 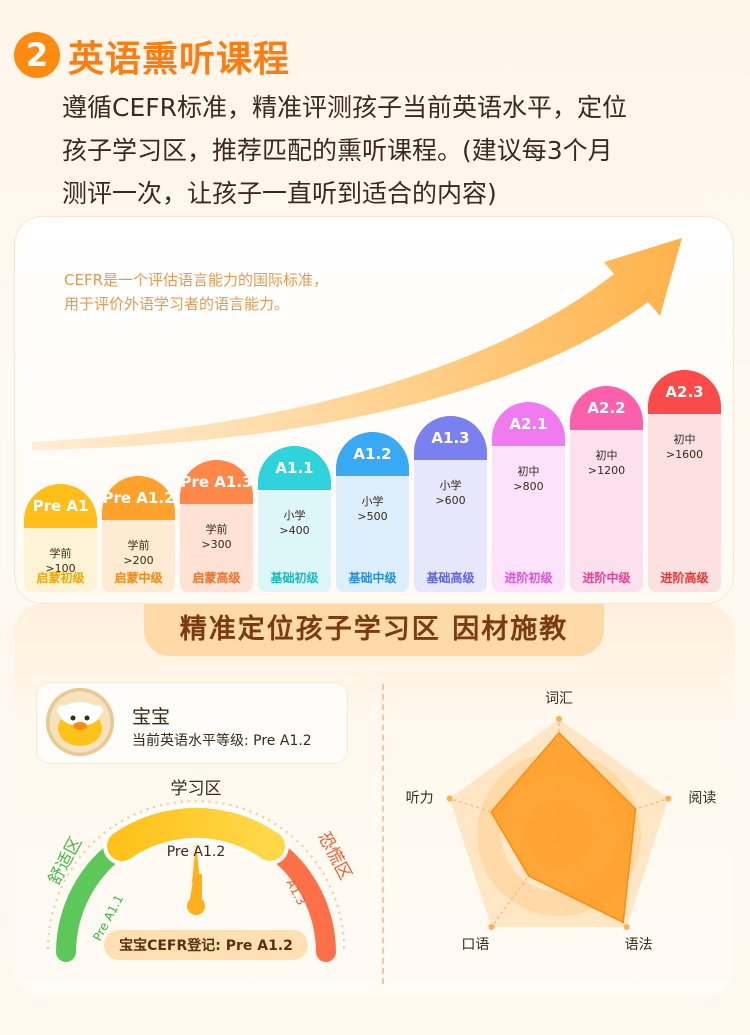 What do you see at coordinates (294, 530) in the screenshot?
I see `level-word-count: >400` at bounding box center [294, 530].